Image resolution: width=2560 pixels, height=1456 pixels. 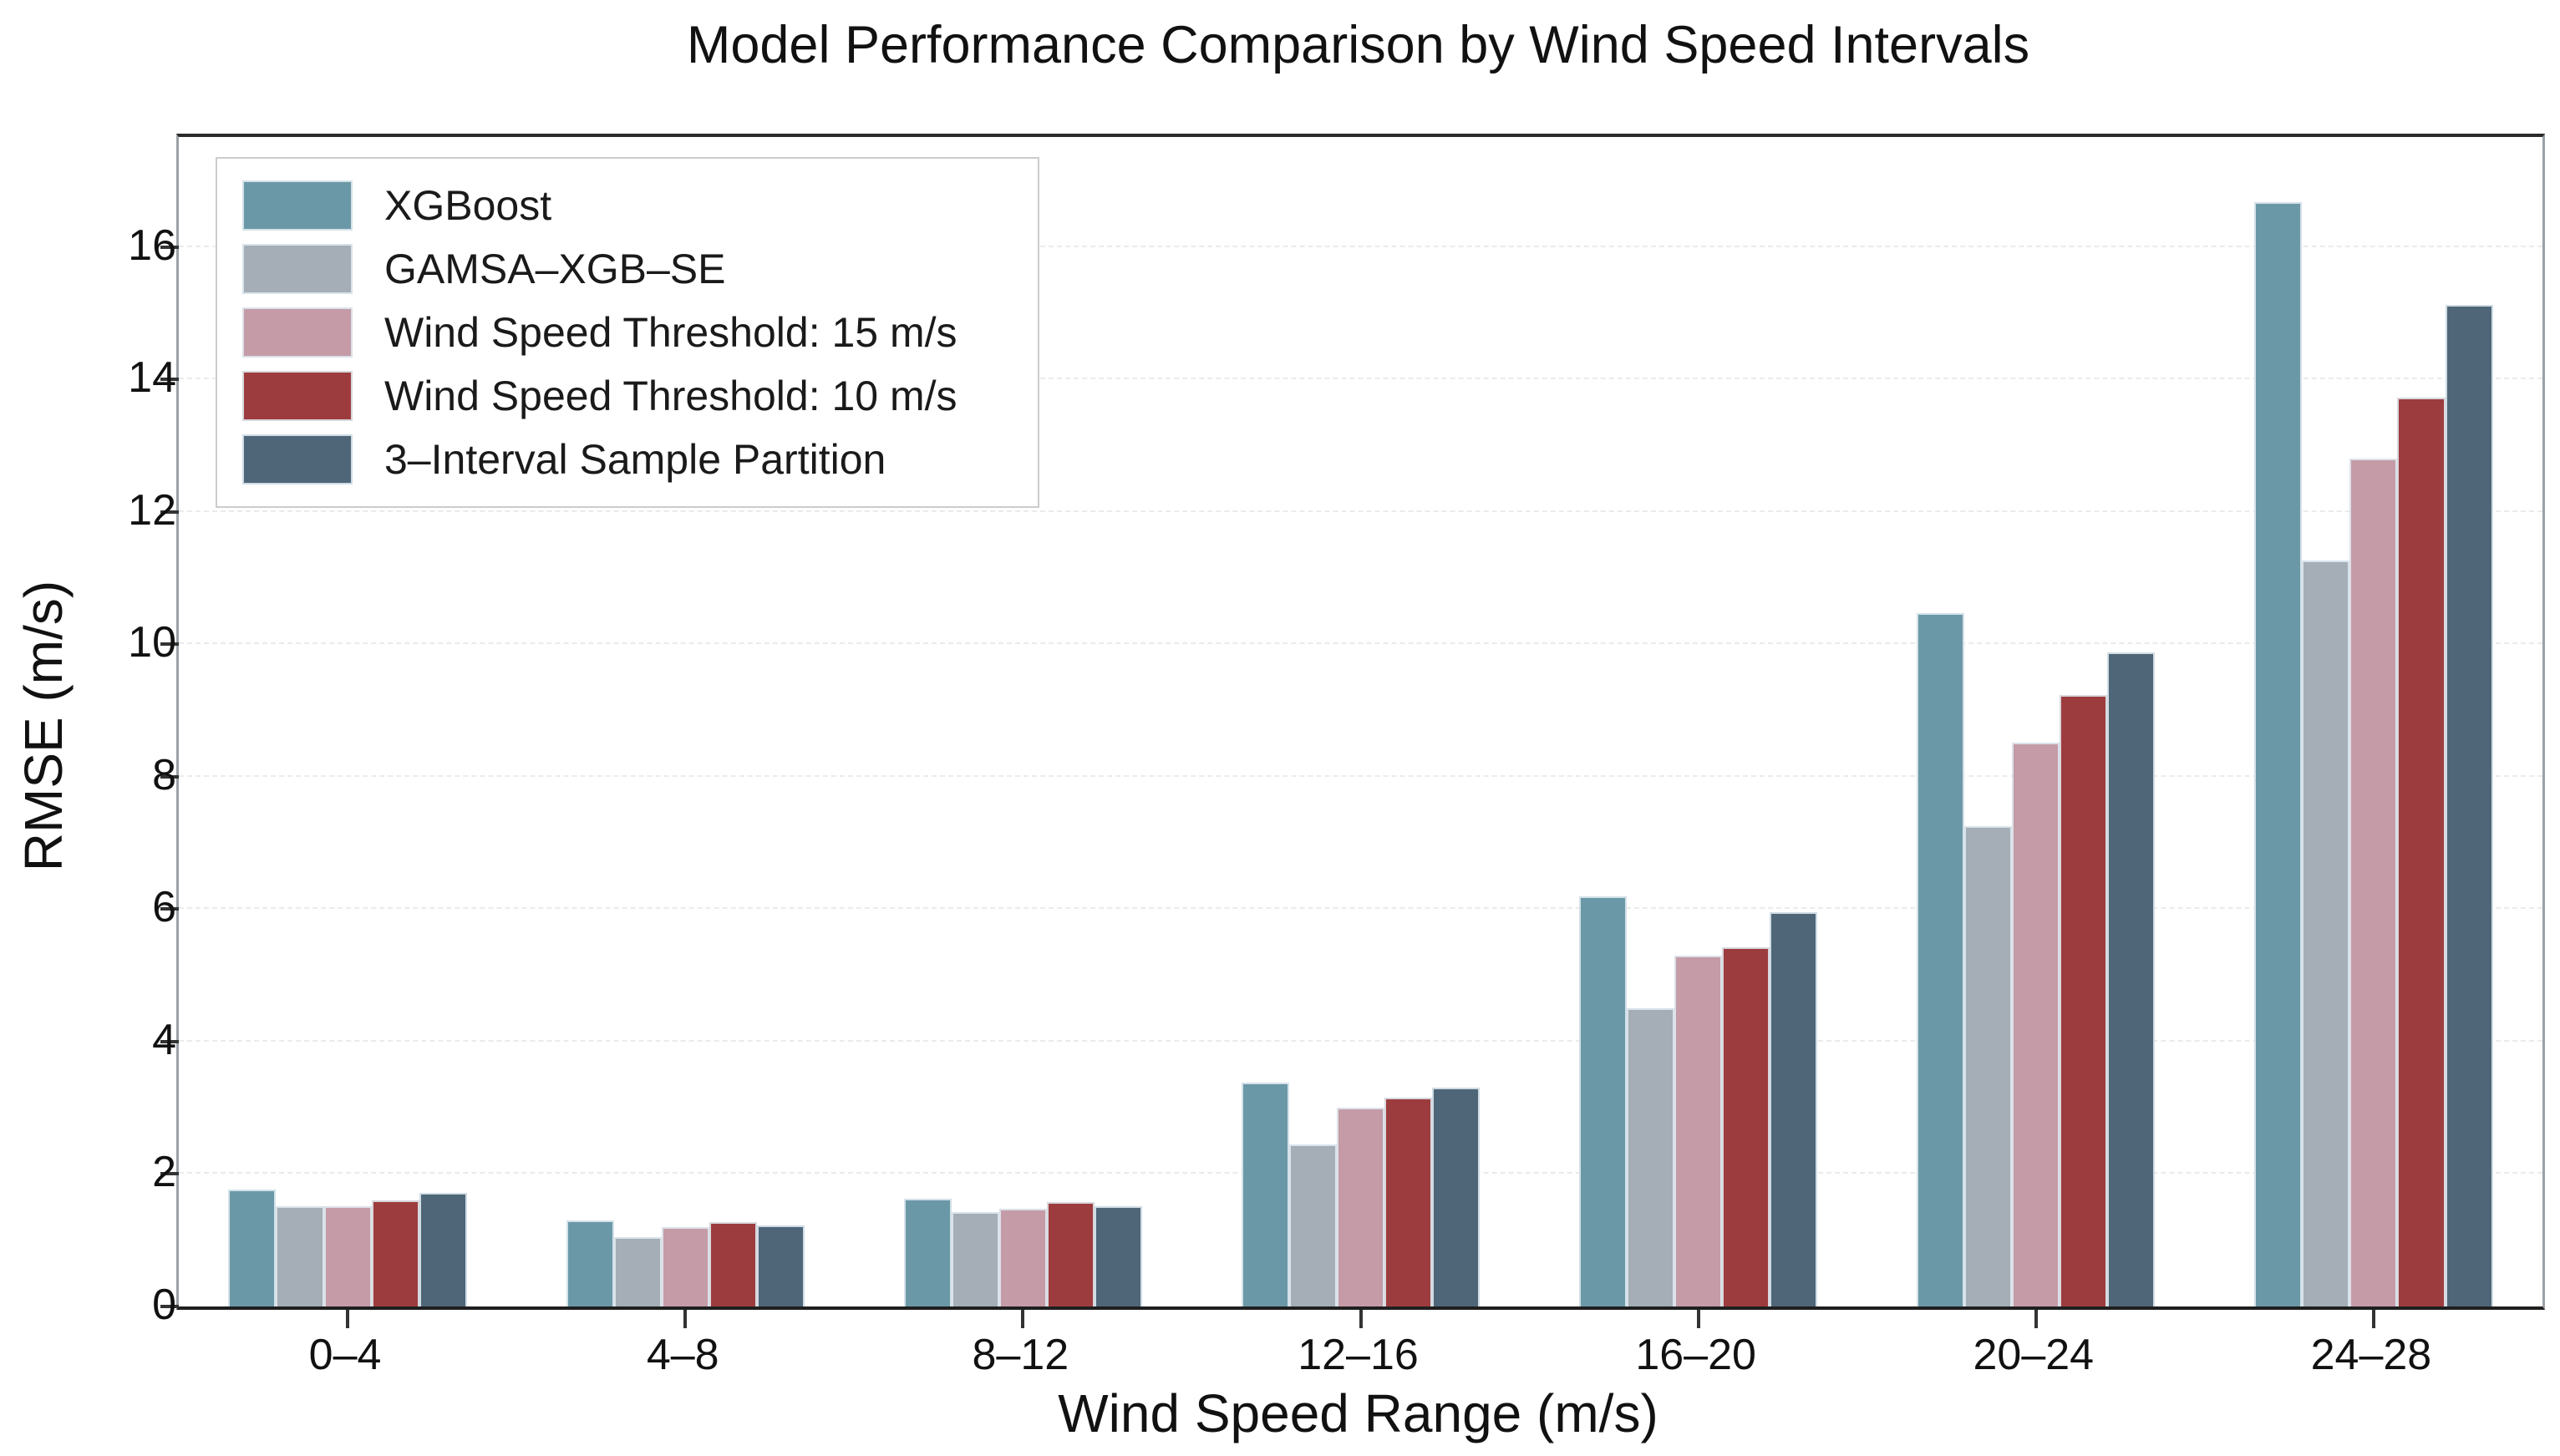 I want to click on x-tick-label: 20–24, so click(x=2034, y=1355).